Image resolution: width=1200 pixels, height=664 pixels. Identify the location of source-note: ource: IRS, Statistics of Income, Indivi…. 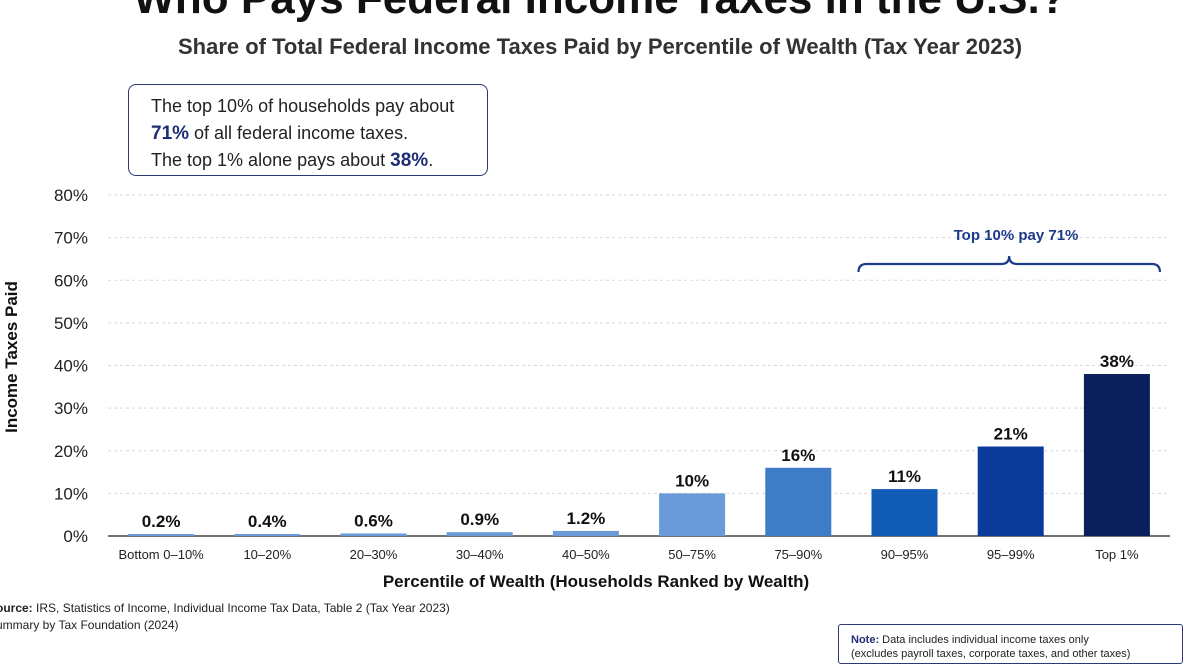
(225, 617).